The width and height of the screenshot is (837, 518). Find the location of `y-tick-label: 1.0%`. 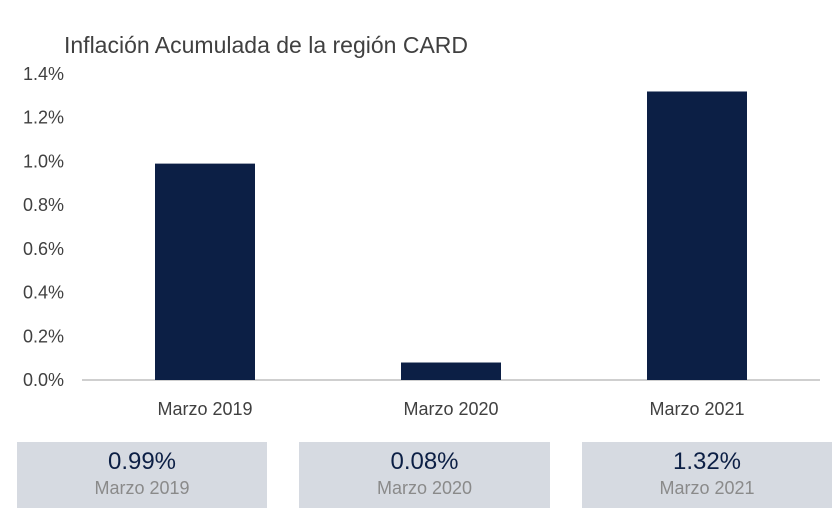

y-tick-label: 1.0% is located at coordinates (43, 161).